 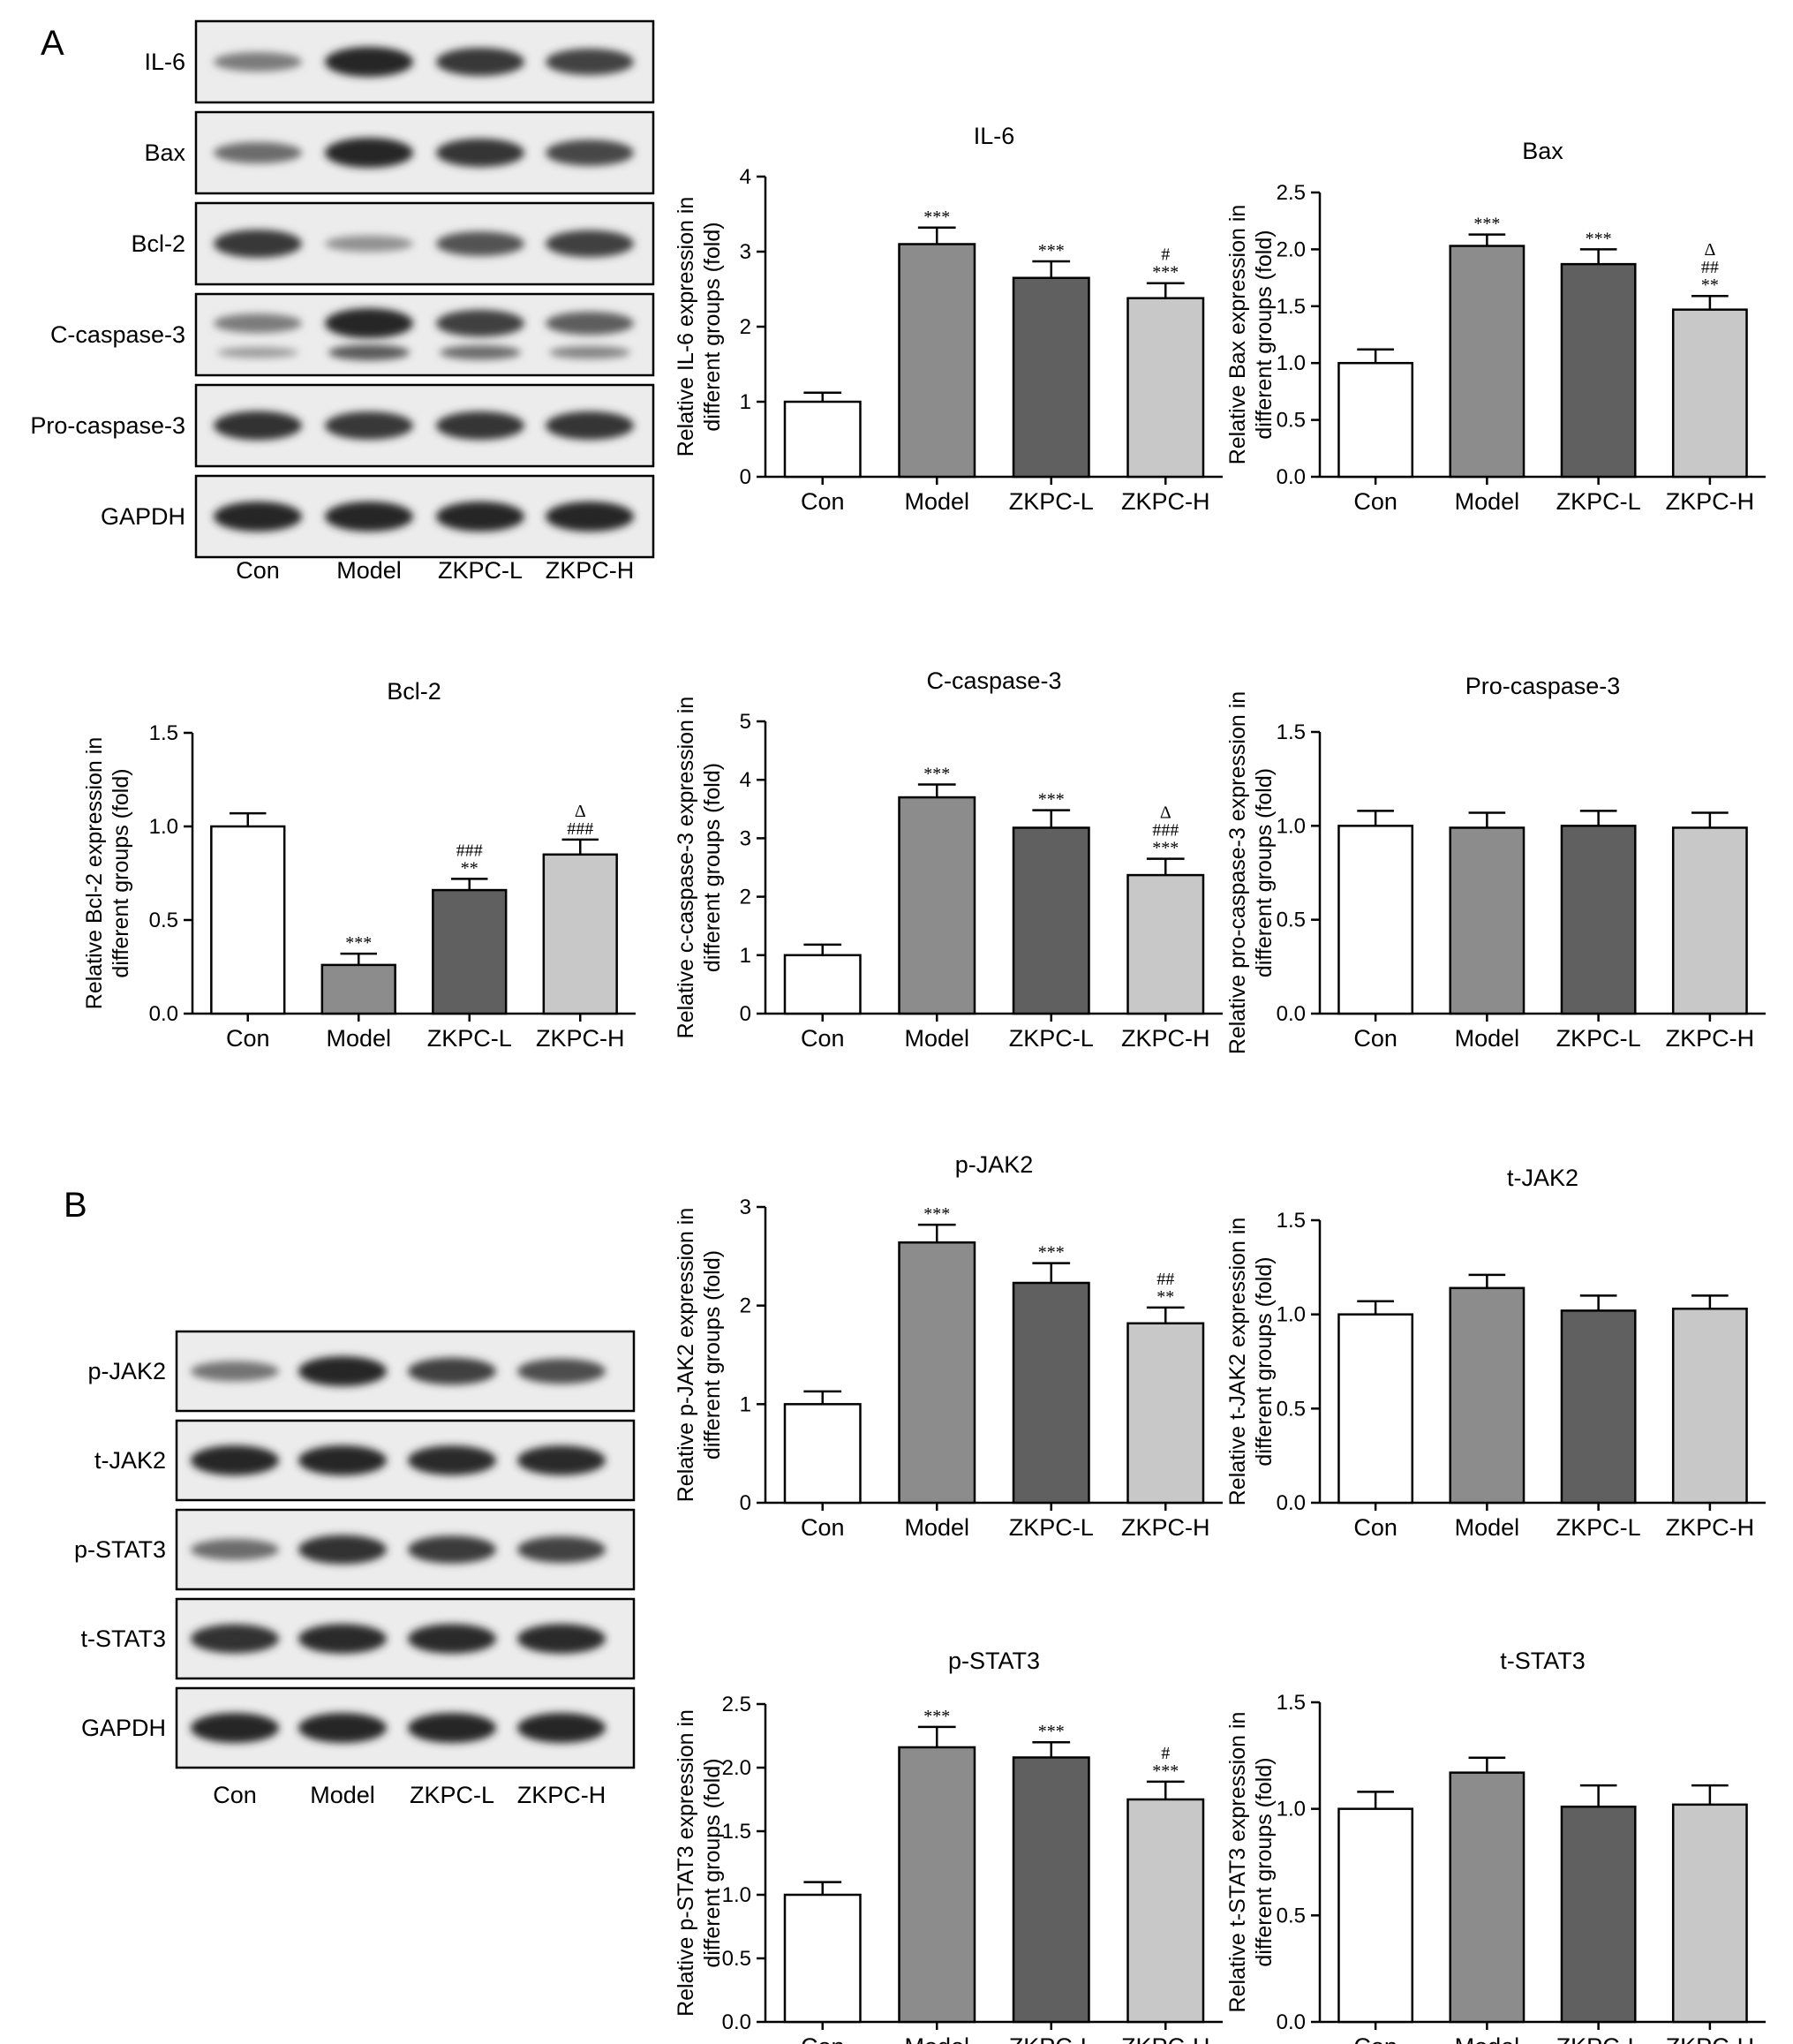 I want to click on blot-row-p-jak2: p-JAK2, so click(x=361, y=1371).